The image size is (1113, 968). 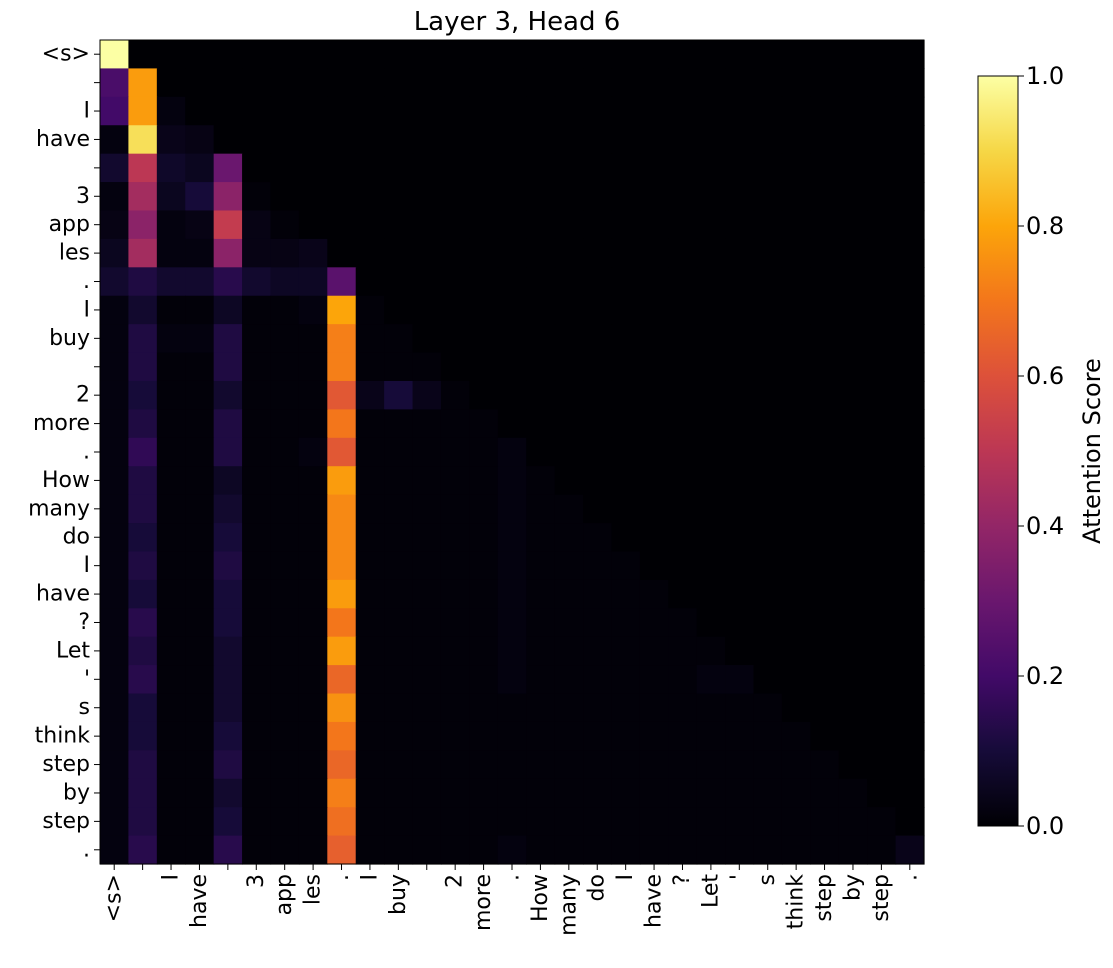 What do you see at coordinates (341, 877) in the screenshot?
I see `x-tick-label: .` at bounding box center [341, 877].